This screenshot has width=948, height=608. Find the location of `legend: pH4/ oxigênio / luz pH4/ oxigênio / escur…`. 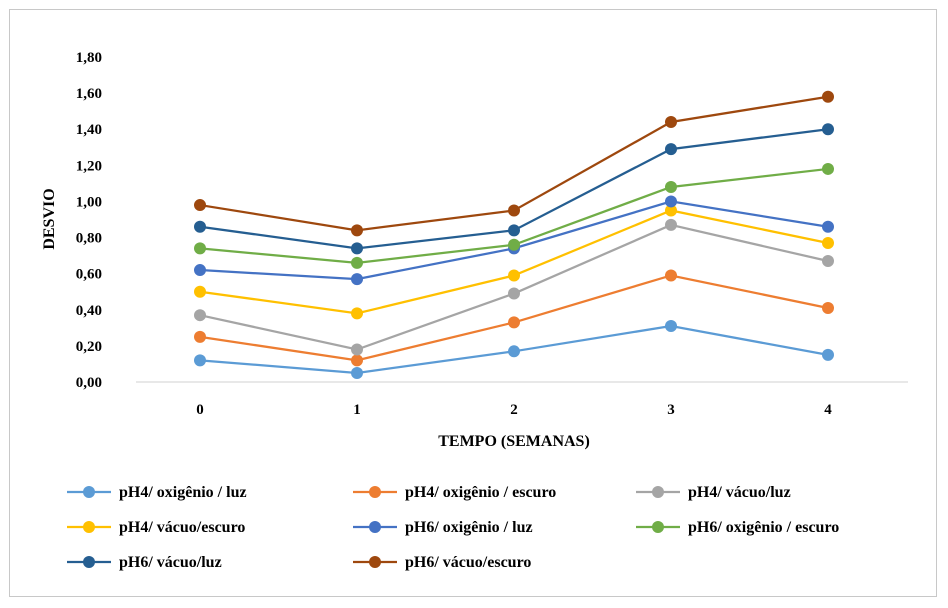

legend: pH4/ oxigênio / luz pH4/ oxigênio / escur… is located at coordinates (453, 527).